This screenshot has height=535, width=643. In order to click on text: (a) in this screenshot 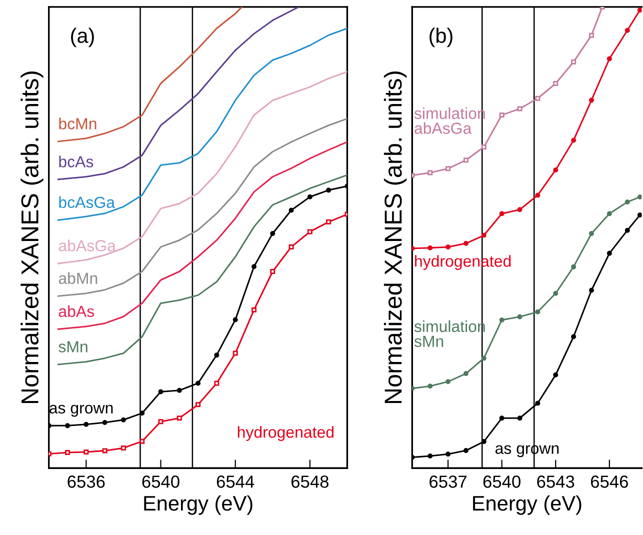, I will do `click(82, 38)`.